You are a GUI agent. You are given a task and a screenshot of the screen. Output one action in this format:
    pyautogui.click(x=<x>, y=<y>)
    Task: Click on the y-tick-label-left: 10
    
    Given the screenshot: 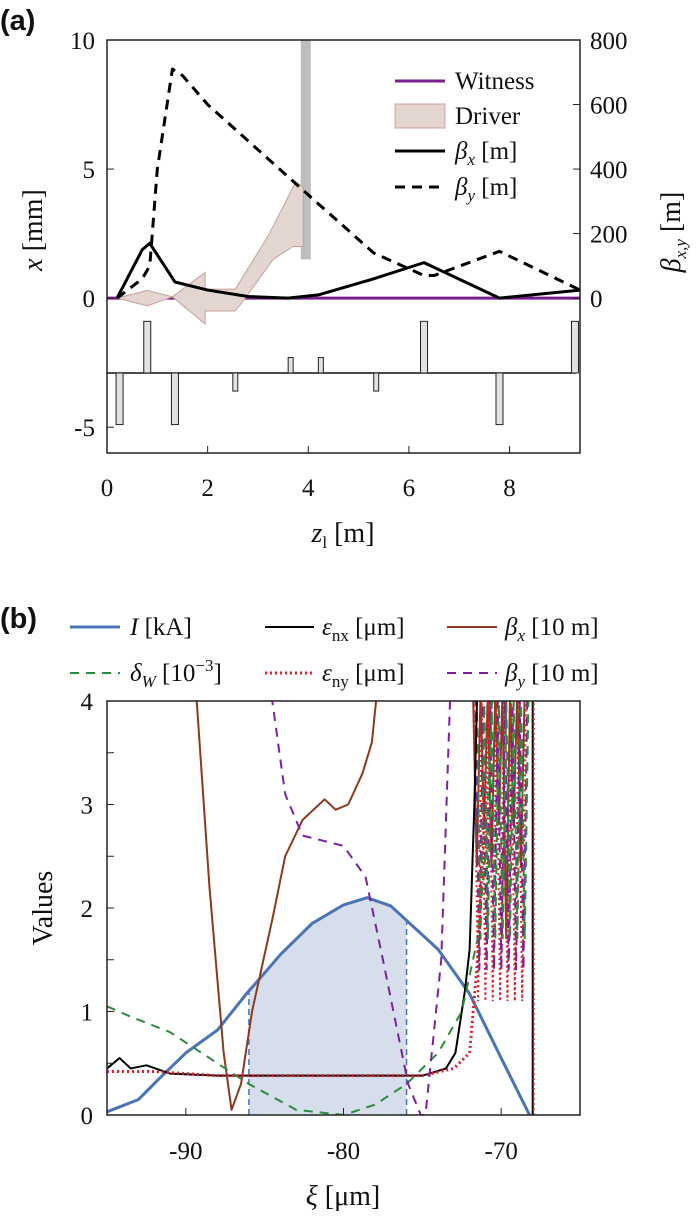 What is the action you would take?
    pyautogui.click(x=82, y=41)
    